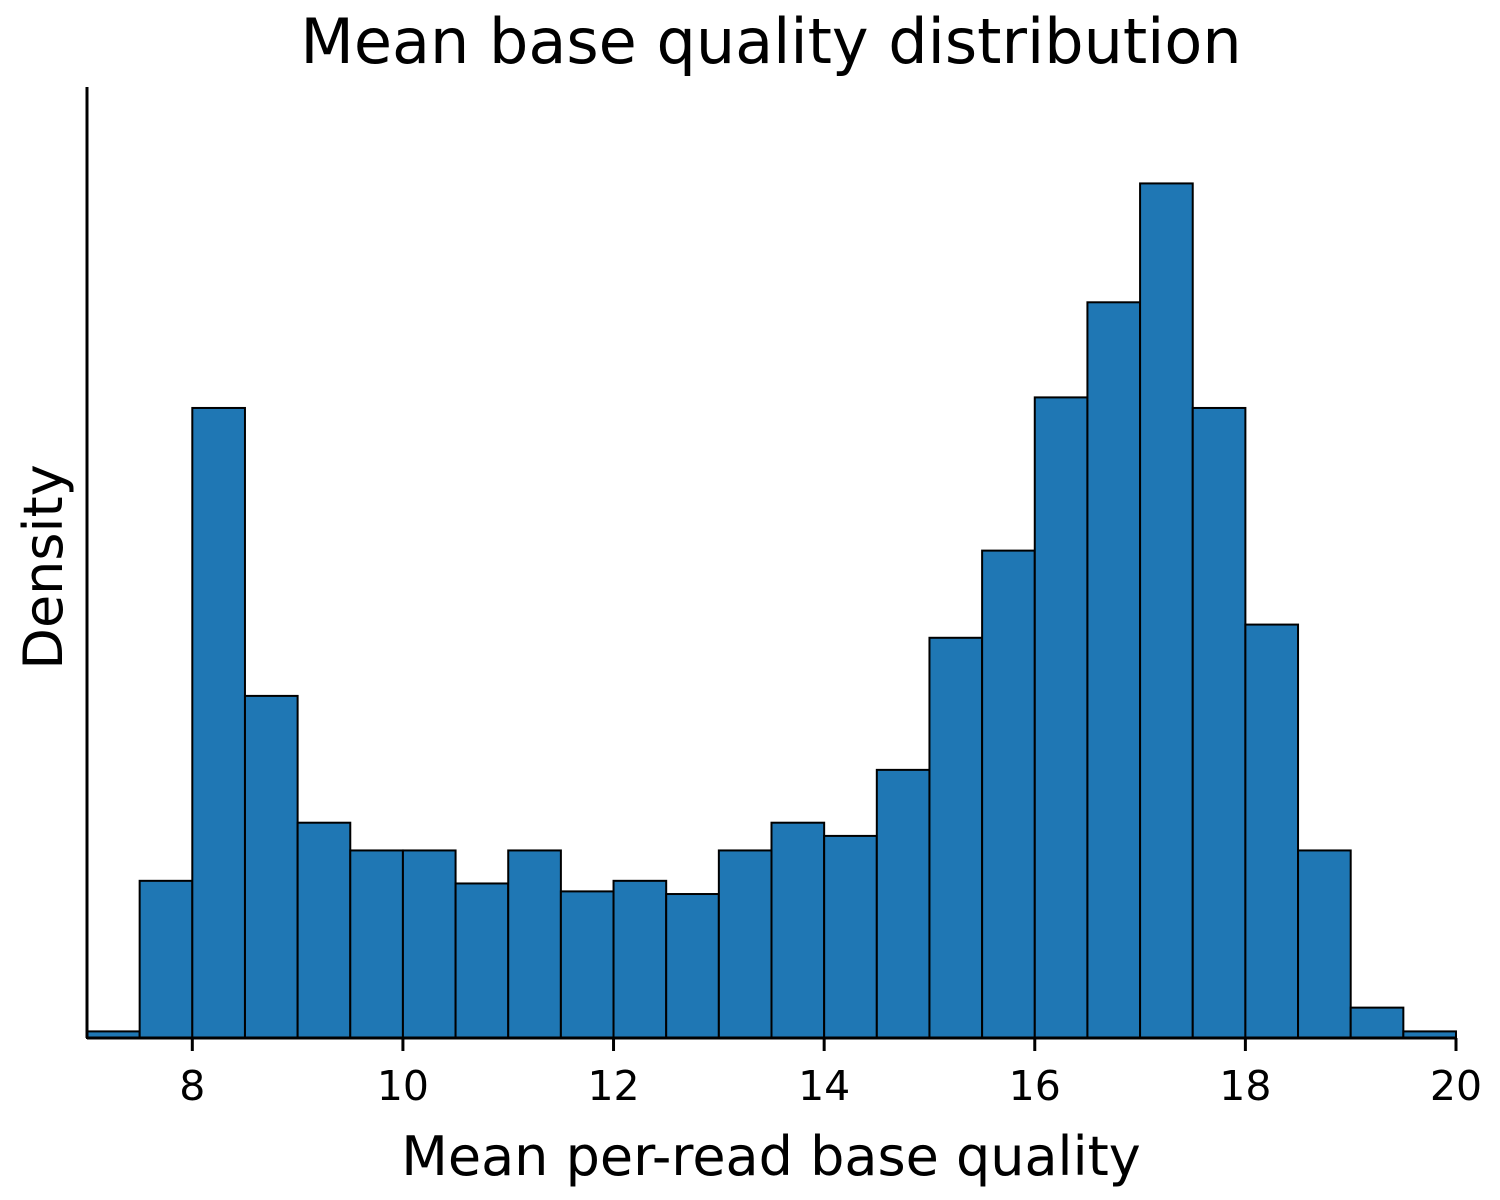 Image resolution: width=1500 pixels, height=1200 pixels. Describe the element at coordinates (613, 1086) in the screenshot. I see `x-tick-label: 12` at that location.